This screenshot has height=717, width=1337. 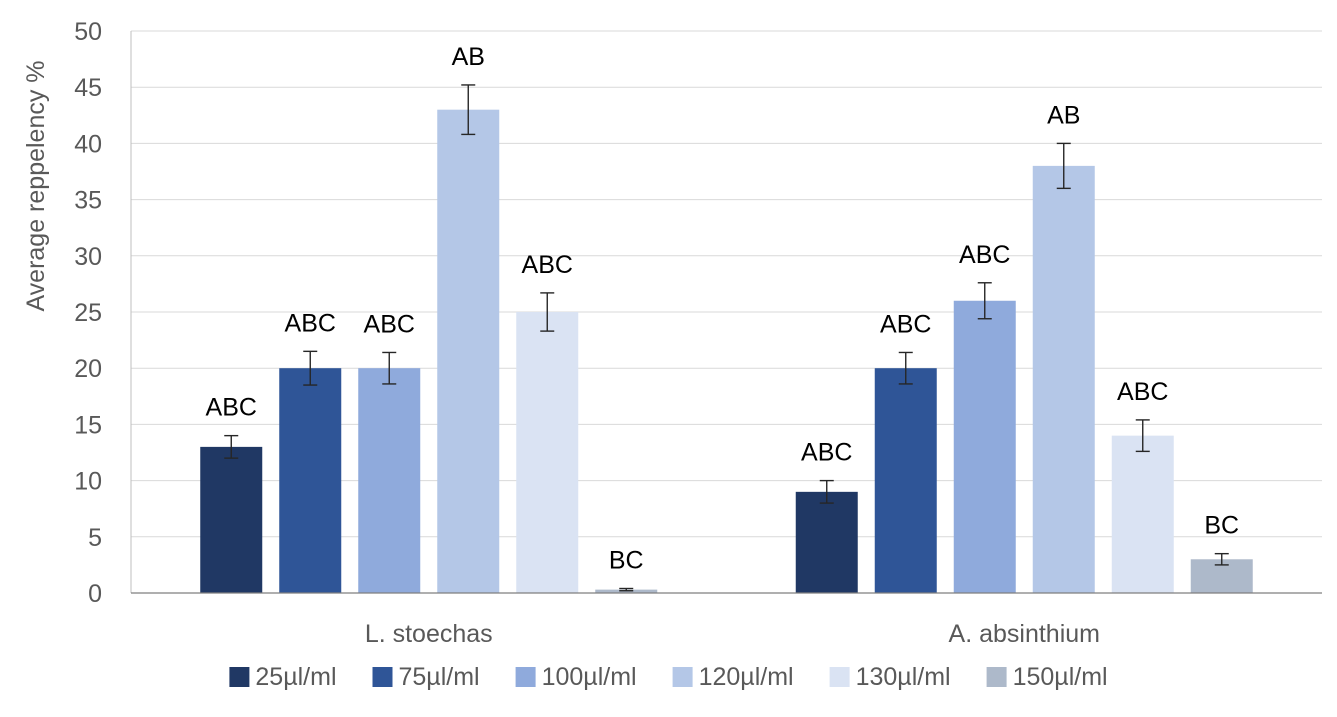 I want to click on legend-label: 100µl/ml, so click(x=589, y=677).